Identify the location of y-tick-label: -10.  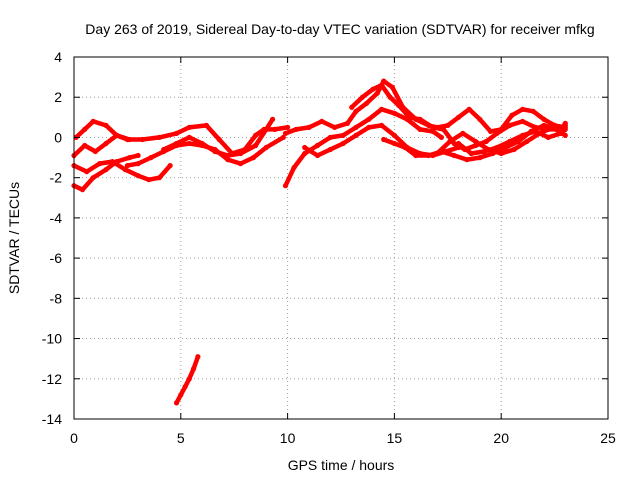
(52, 339).